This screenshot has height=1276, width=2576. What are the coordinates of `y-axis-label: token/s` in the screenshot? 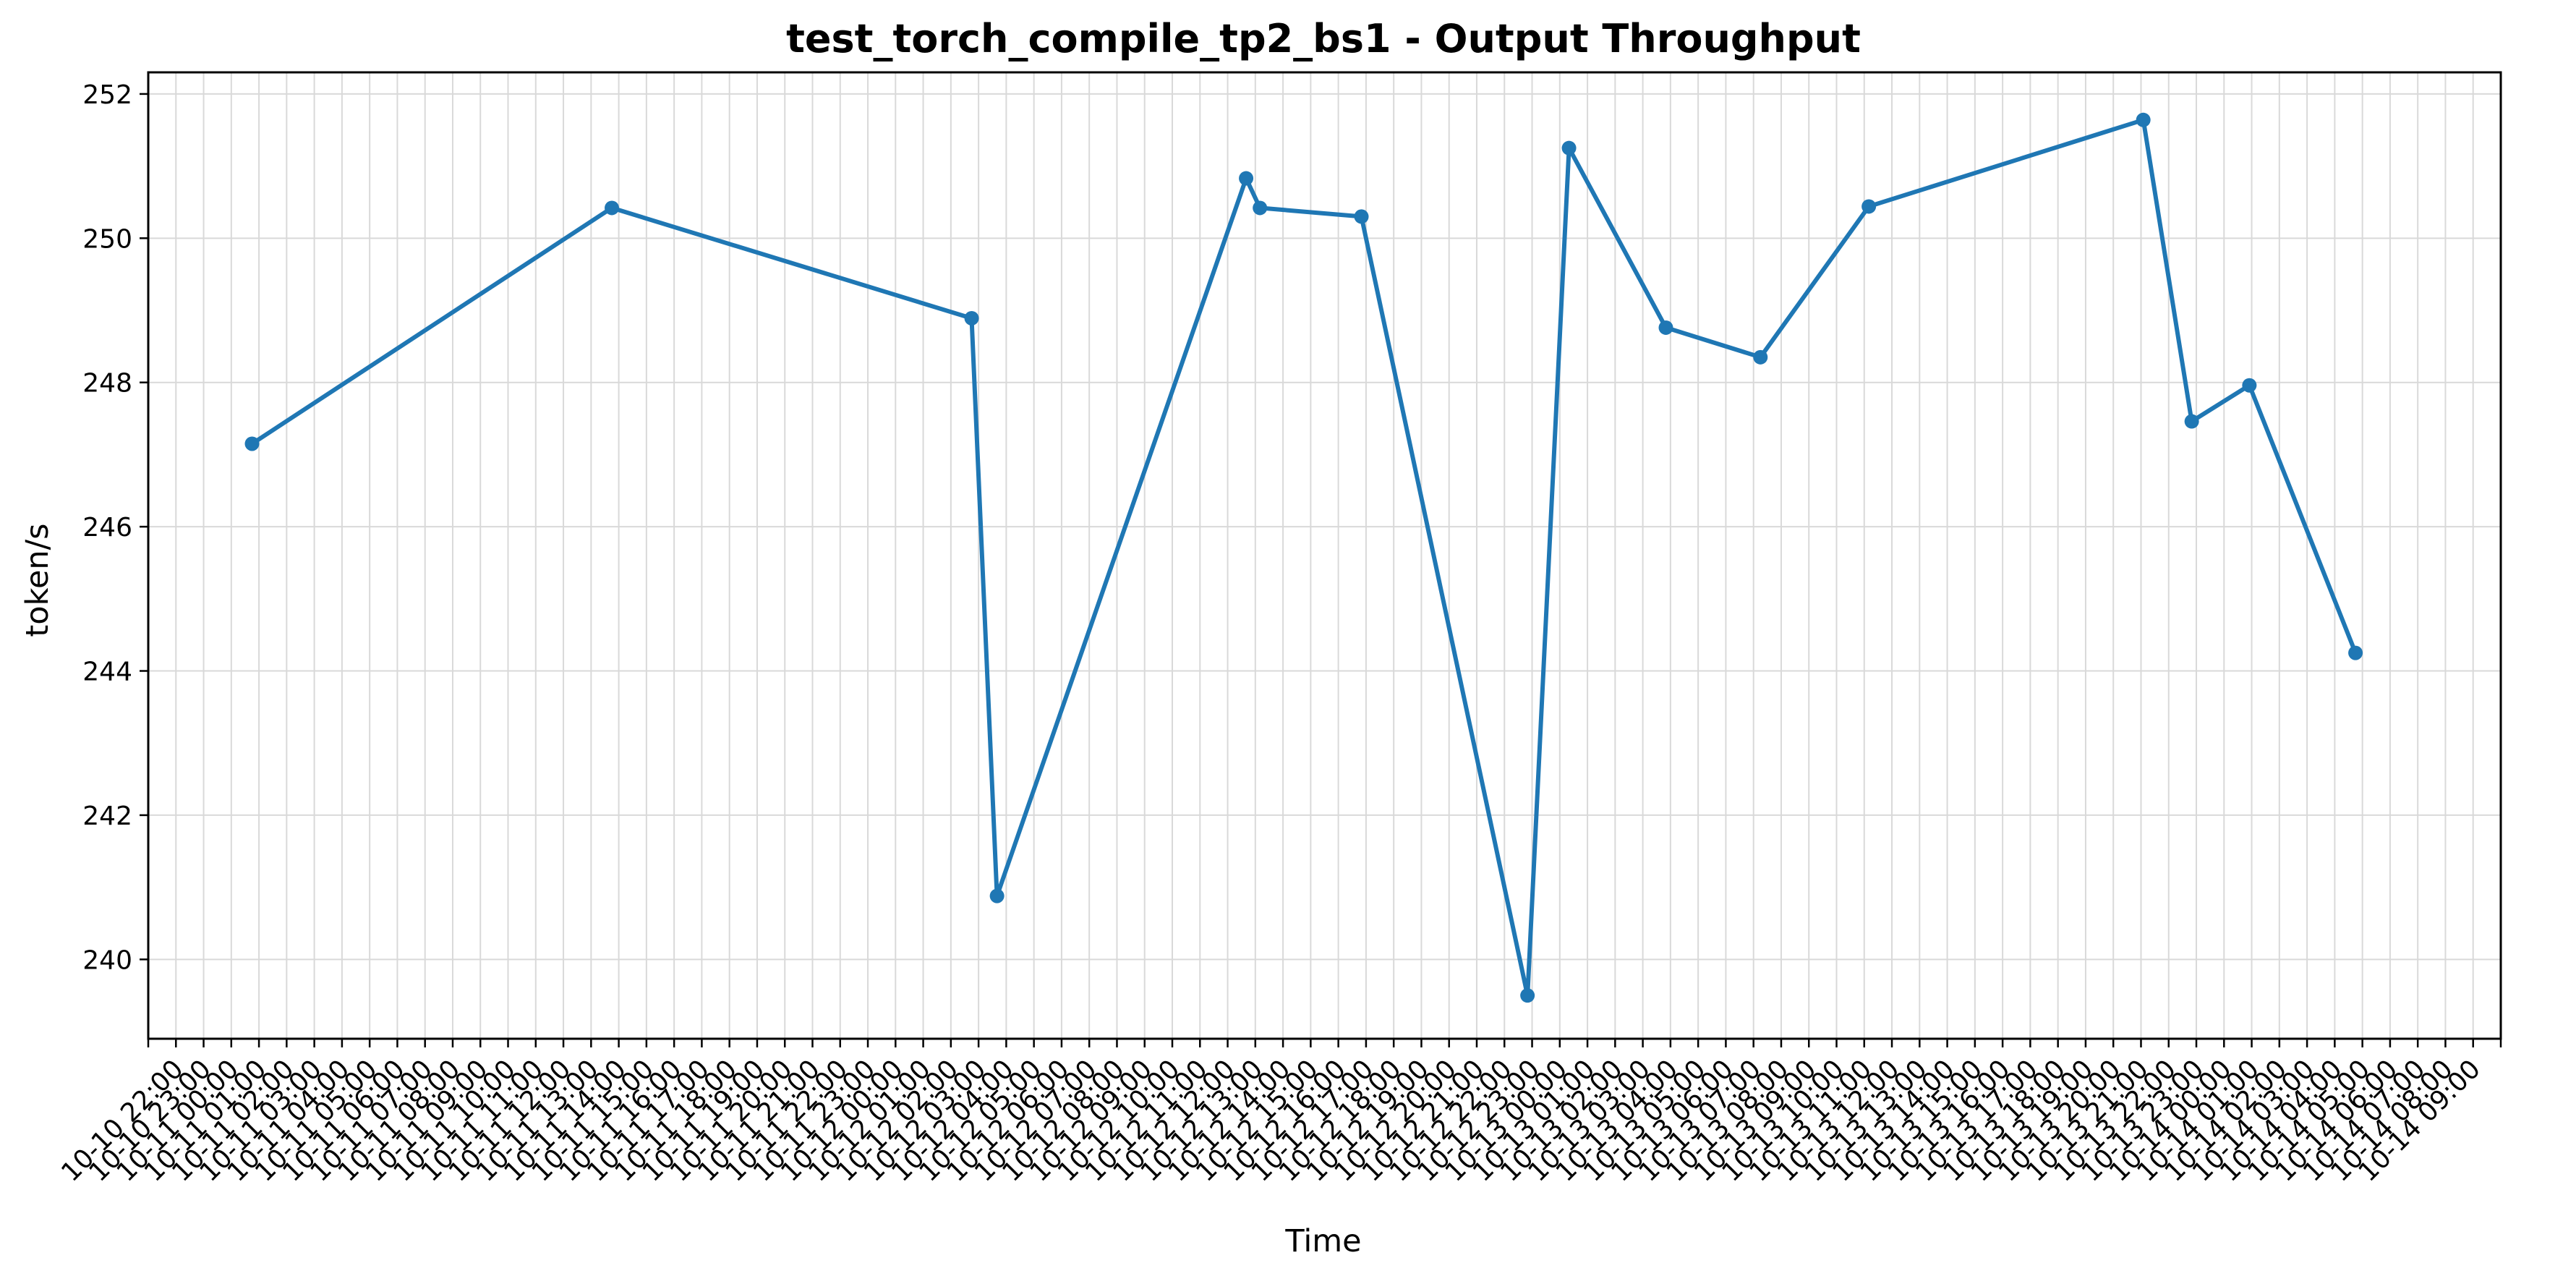 It's located at (38, 580).